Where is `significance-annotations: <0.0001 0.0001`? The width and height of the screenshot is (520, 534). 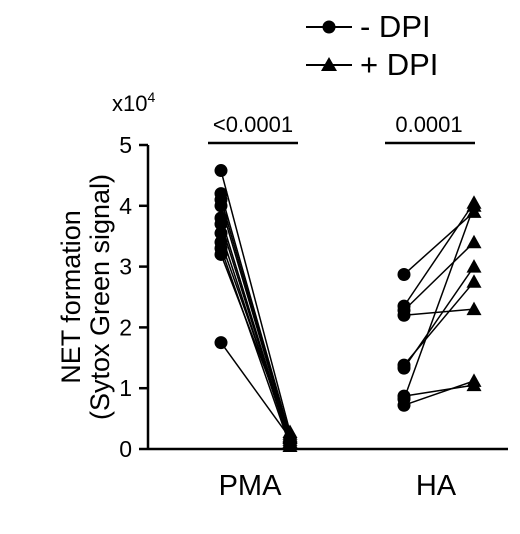 significance-annotations: <0.0001 0.0001 is located at coordinates (341, 128).